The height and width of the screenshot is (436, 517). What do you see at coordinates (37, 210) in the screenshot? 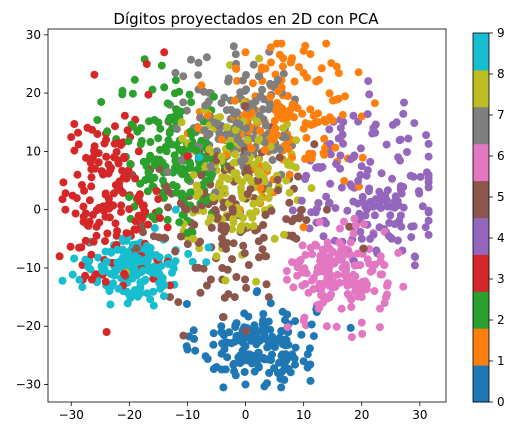
I see `y-tick-label: 0` at bounding box center [37, 210].